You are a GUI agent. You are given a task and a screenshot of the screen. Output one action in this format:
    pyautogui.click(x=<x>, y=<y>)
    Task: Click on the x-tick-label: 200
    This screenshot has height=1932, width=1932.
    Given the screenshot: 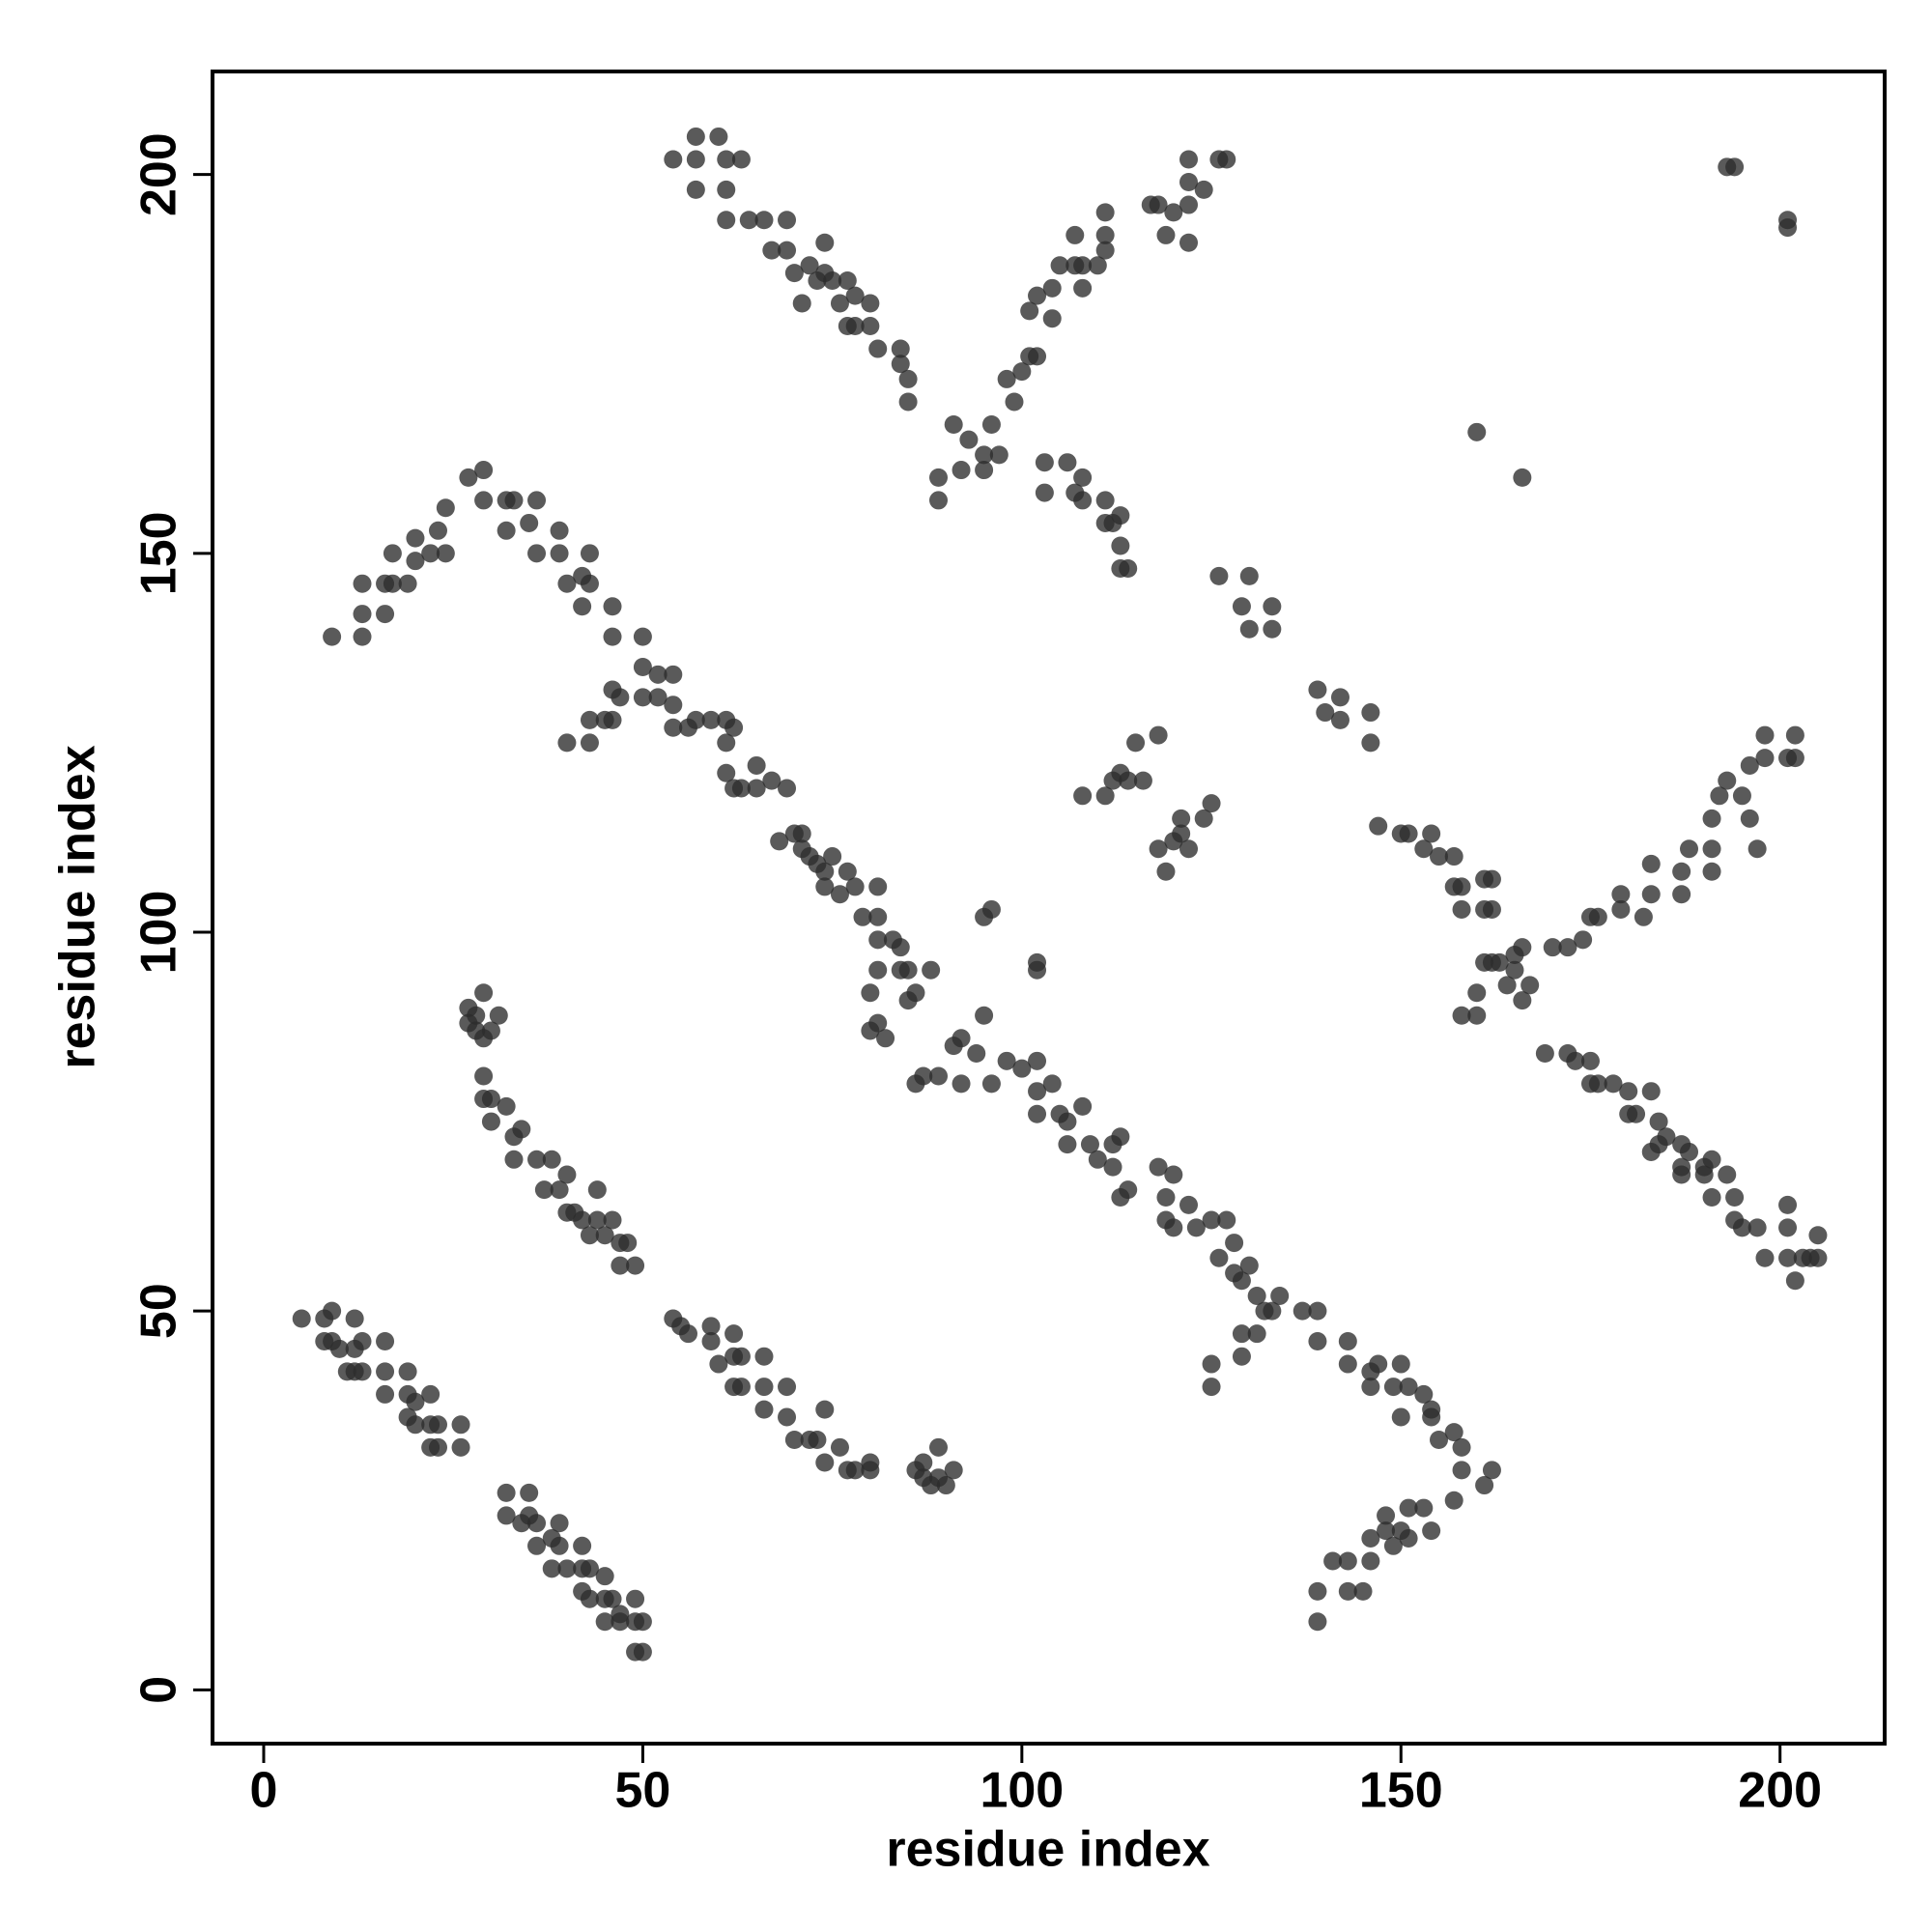 What is the action you would take?
    pyautogui.click(x=1780, y=1791)
    